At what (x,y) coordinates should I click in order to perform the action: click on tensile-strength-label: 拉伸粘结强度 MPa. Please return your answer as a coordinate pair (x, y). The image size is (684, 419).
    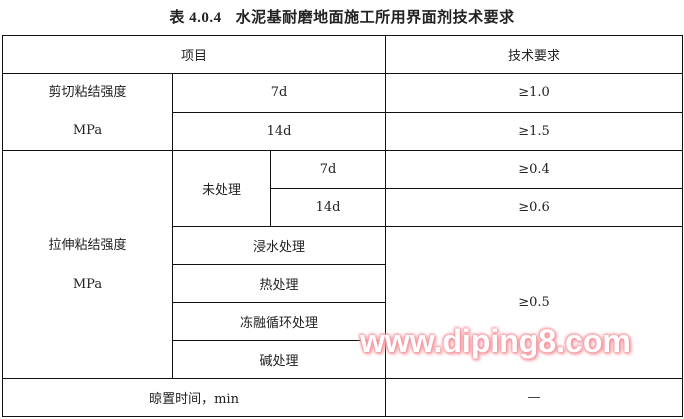
    Looking at the image, I should click on (87, 264).